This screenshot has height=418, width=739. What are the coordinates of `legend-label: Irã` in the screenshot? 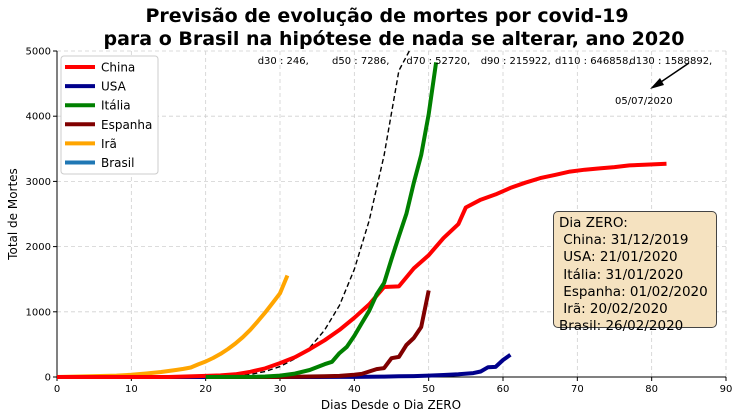 It's located at (109, 144).